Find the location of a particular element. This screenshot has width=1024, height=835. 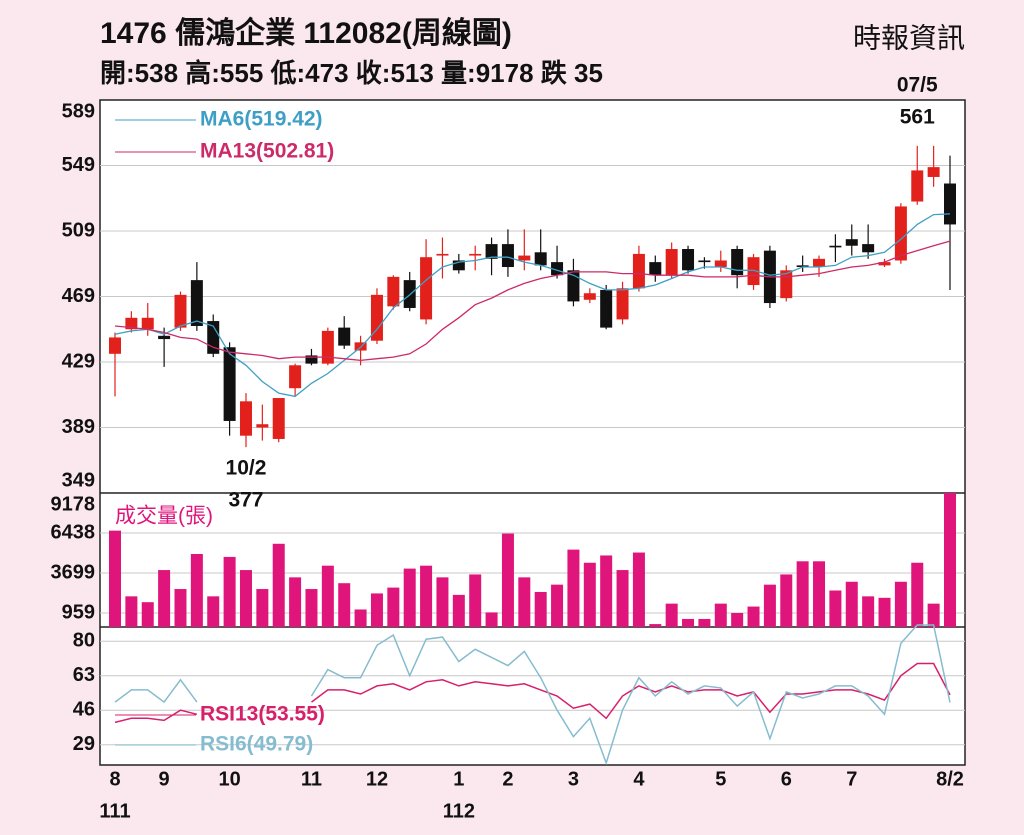

y-tick-label: 80 is located at coordinates (84, 640).